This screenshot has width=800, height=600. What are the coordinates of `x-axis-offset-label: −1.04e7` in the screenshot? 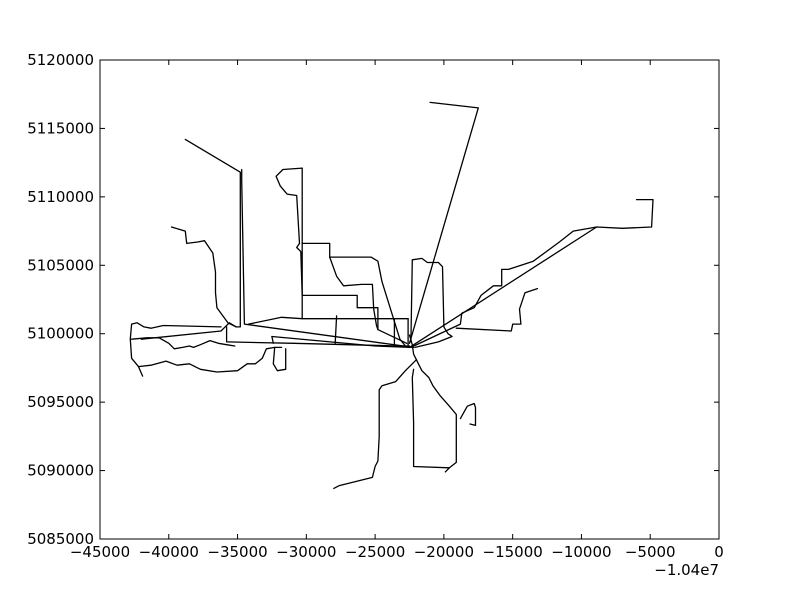 It's located at (686, 570).